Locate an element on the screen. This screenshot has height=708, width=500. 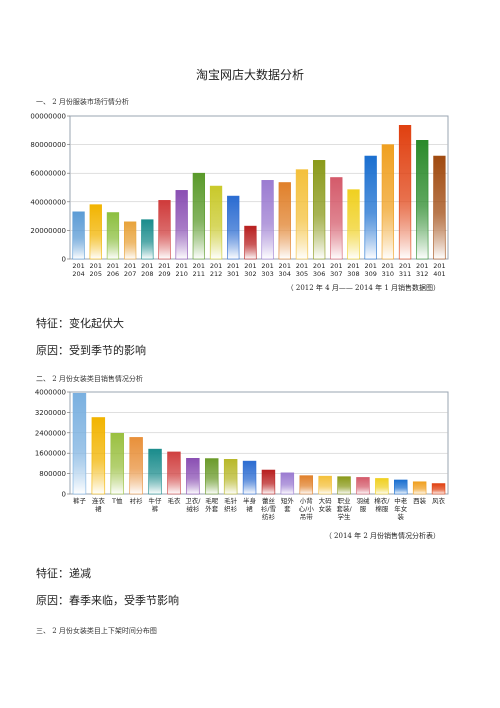
x-tick-label: 311 is located at coordinates (405, 274).